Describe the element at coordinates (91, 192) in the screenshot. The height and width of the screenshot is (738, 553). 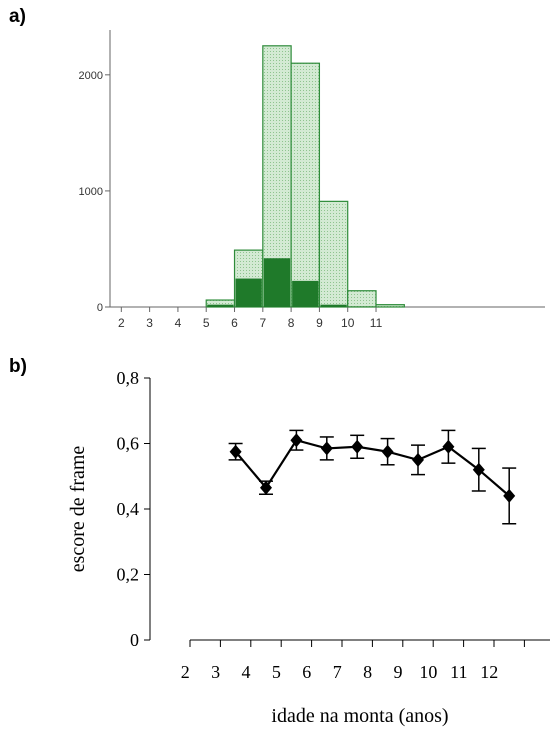
I see `y-tick-label: 1000` at that location.